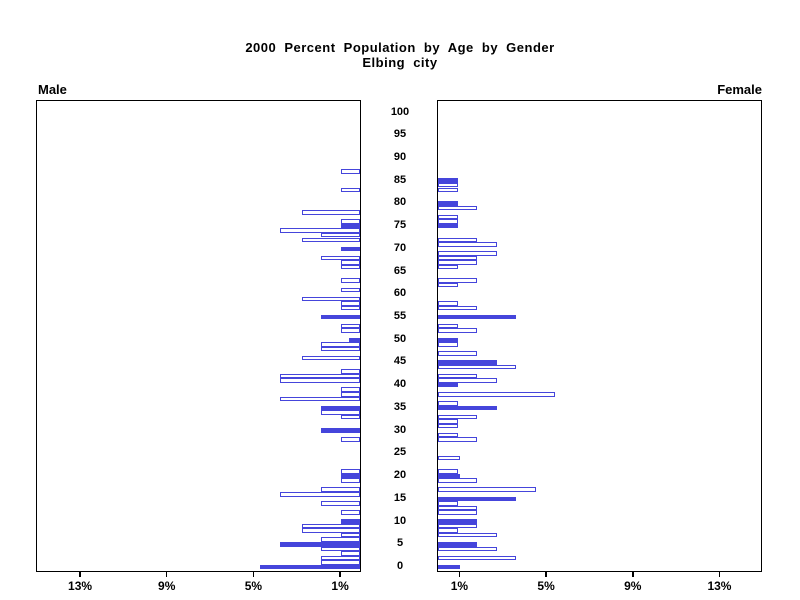 Image resolution: width=800 pixels, height=600 pixels. What do you see at coordinates (400, 361) in the screenshot?
I see `age-tick-label: 45` at bounding box center [400, 361].